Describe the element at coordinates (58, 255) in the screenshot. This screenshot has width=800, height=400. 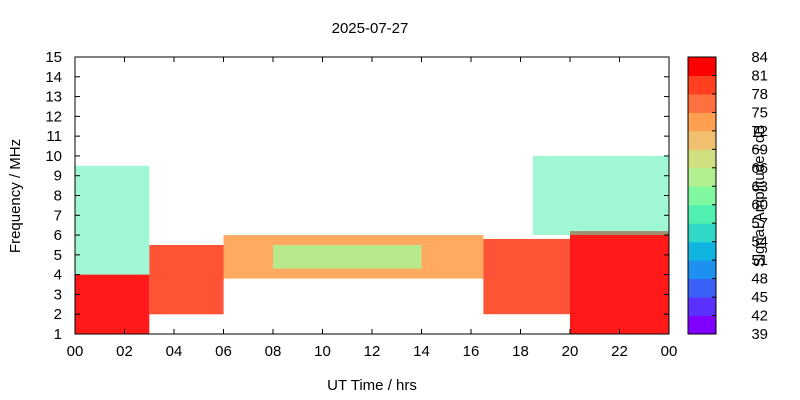
I see `y-tick-label: 5` at that location.